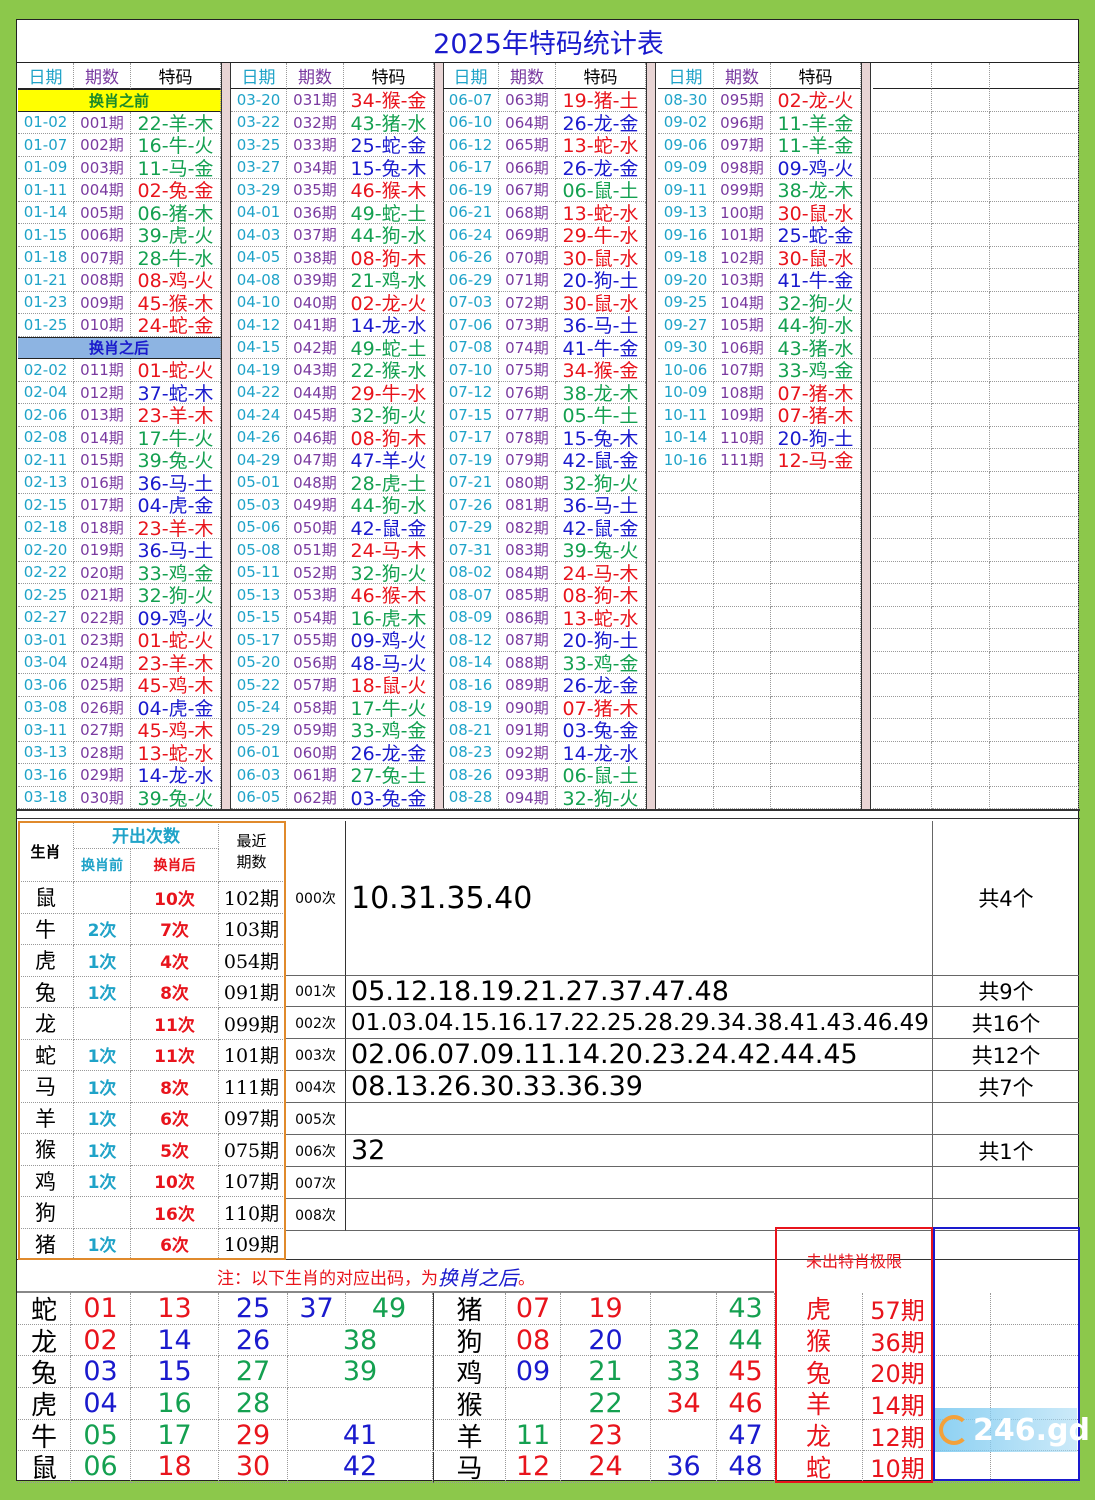 Image resolution: width=1095 pixels, height=1500 pixels. What do you see at coordinates (606, 1404) in the screenshot?
I see `zodiac-number: 22` at bounding box center [606, 1404].